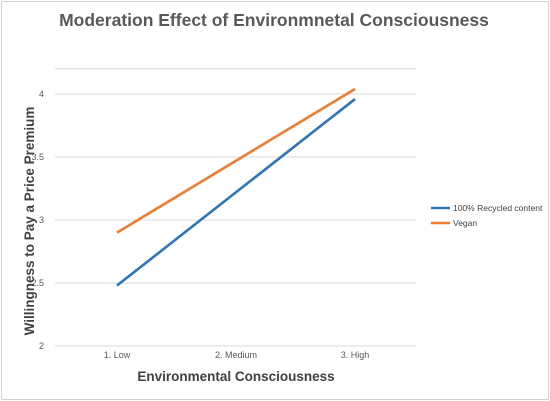  What do you see at coordinates (117, 355) in the screenshot?
I see `x-tick-label: 1. Low` at bounding box center [117, 355].